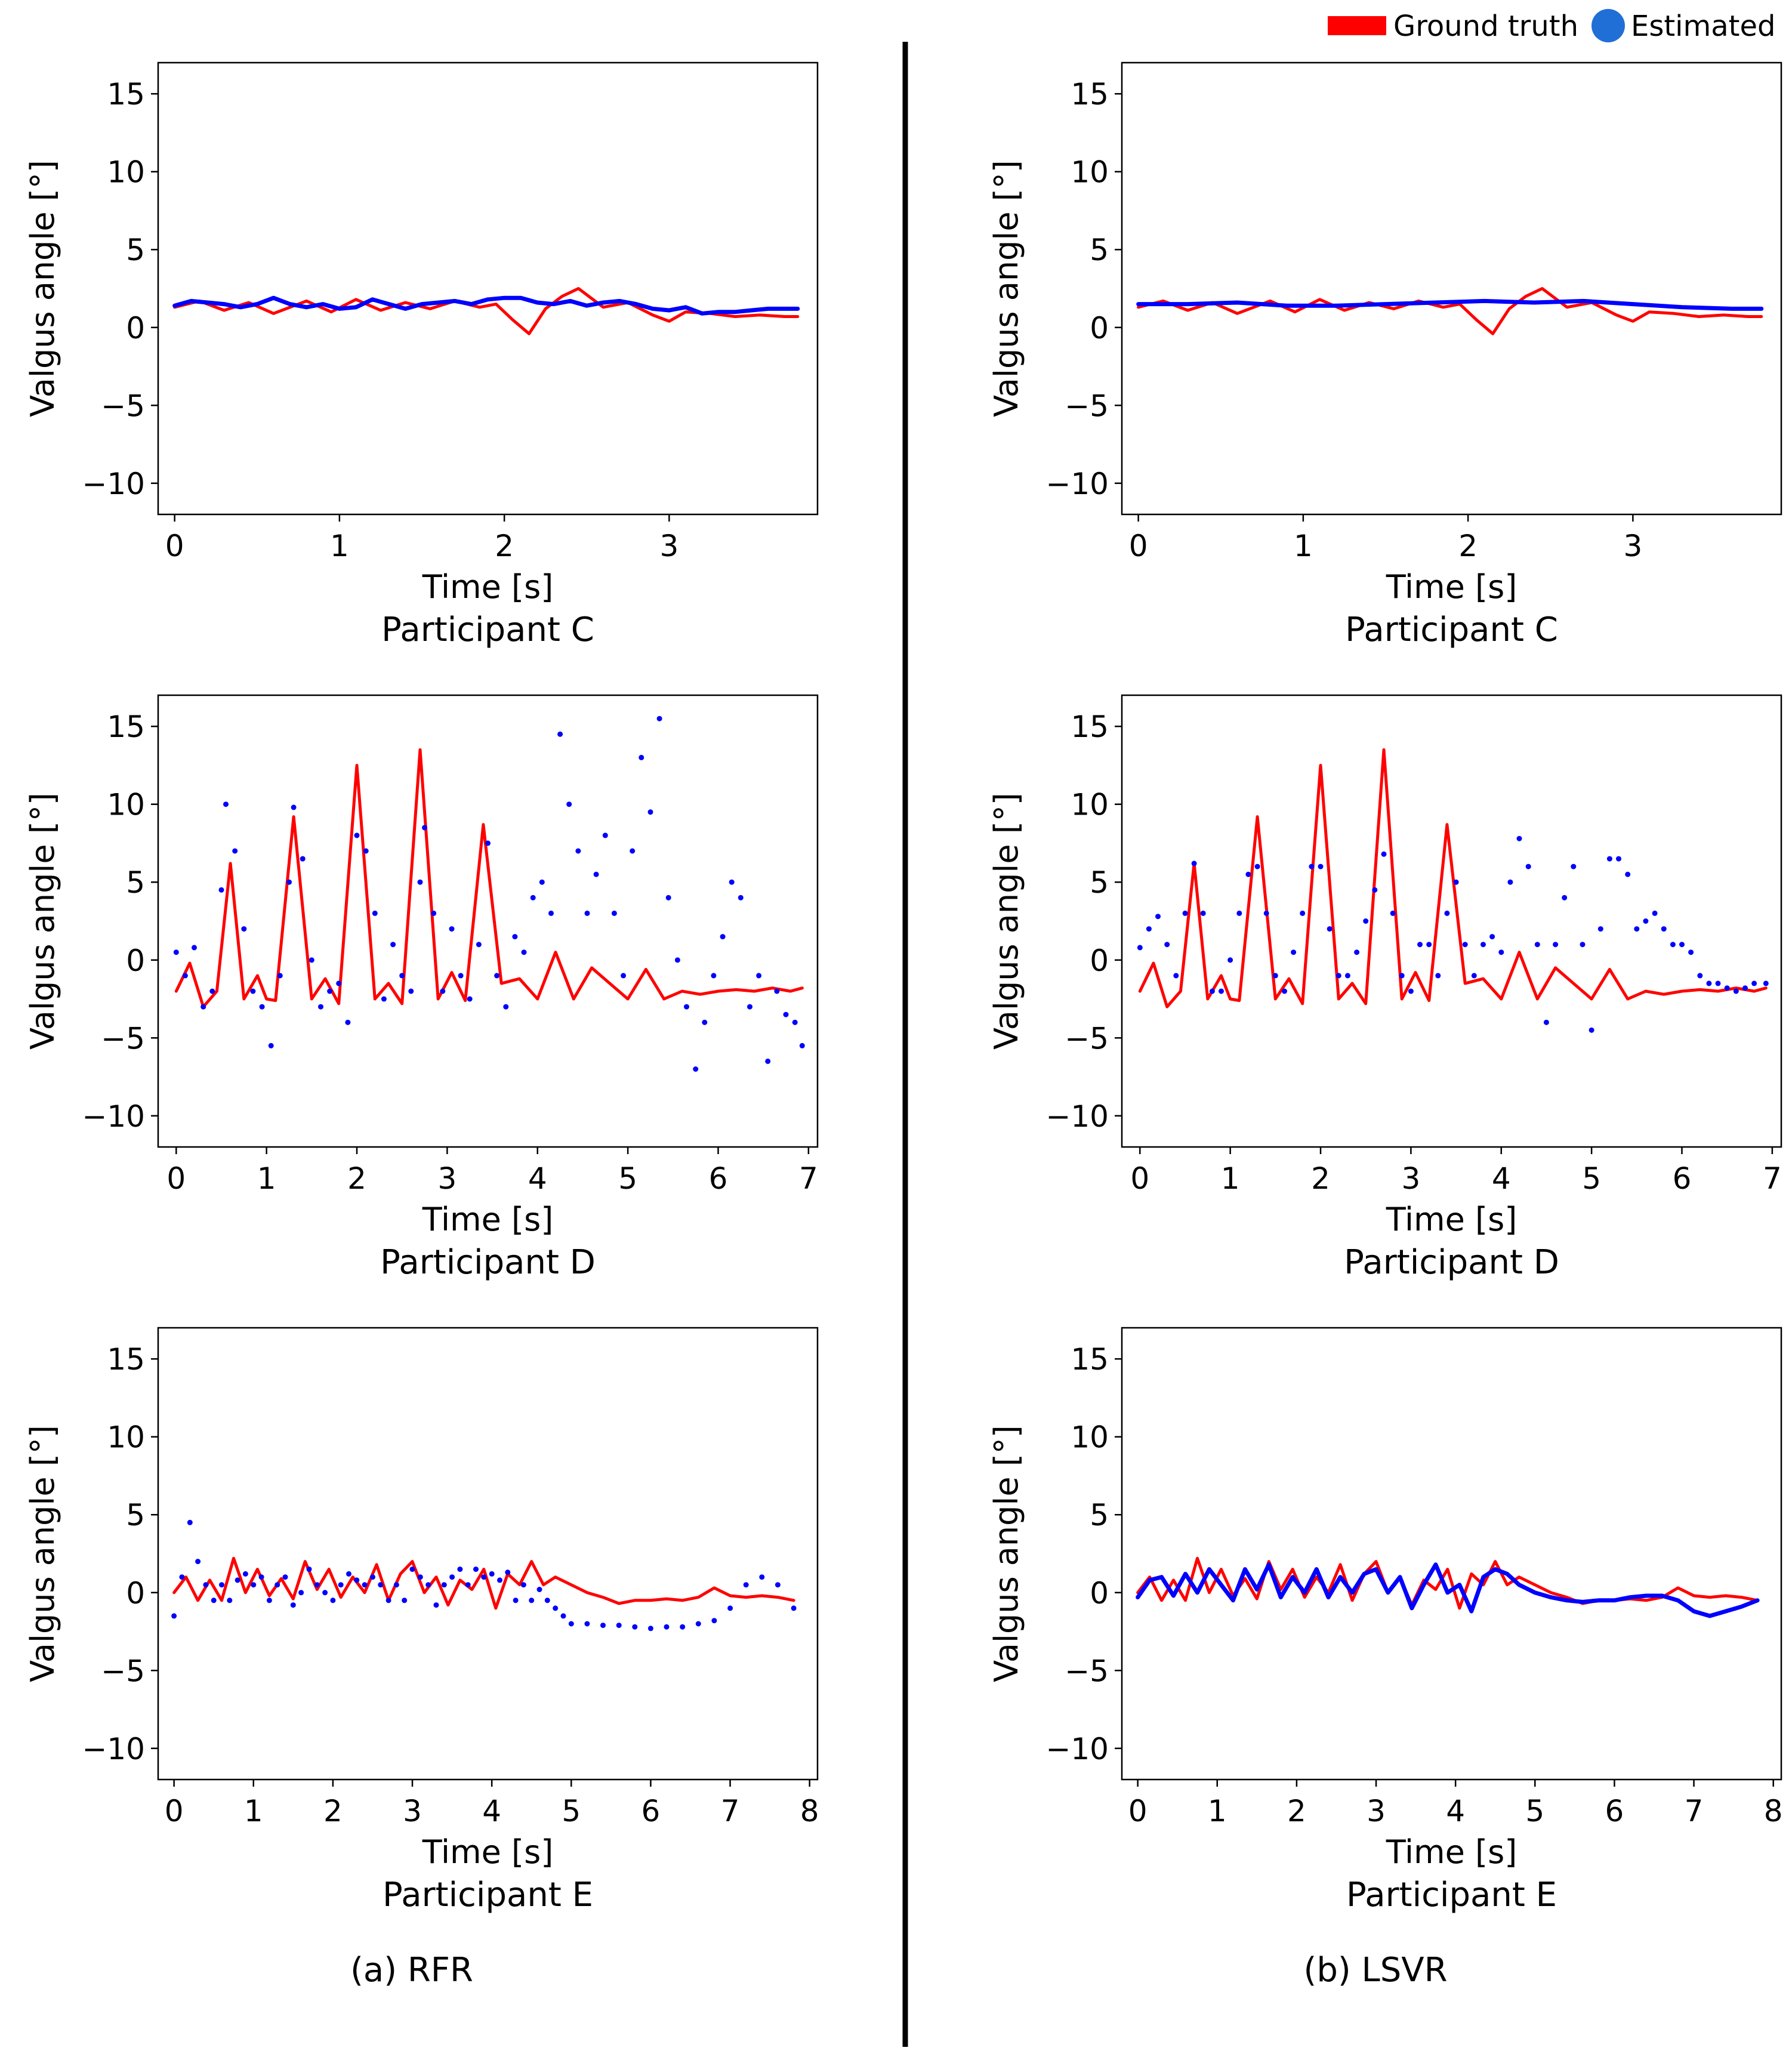 The image size is (1792, 2060). I want to click on x-tick-label: 8, so click(1773, 1811).